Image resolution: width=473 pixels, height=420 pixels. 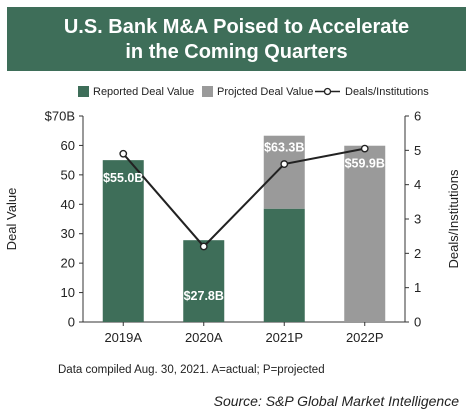 I want to click on data-label: $55.0B, so click(x=123, y=178).